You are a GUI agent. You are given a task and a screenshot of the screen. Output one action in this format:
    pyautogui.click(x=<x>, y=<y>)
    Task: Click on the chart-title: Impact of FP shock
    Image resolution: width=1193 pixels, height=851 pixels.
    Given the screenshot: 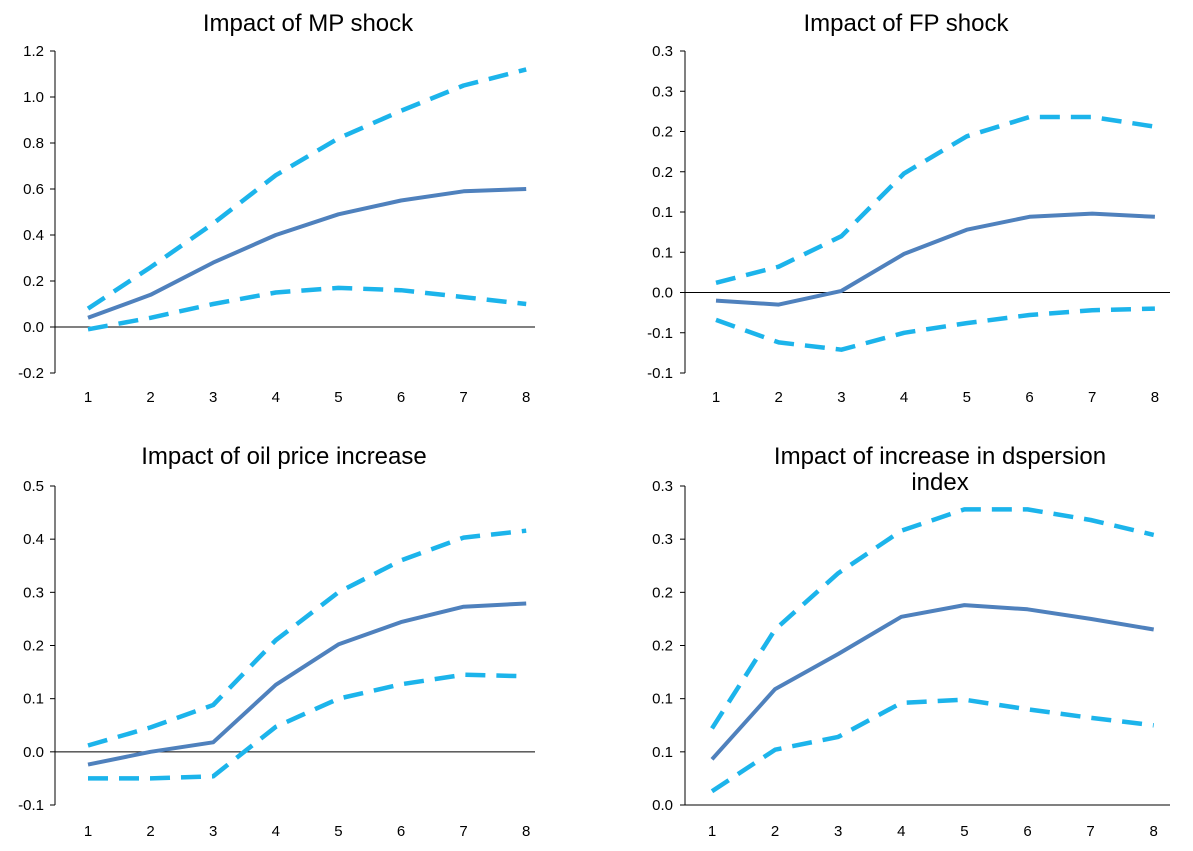 What is the action you would take?
    pyautogui.click(x=907, y=23)
    